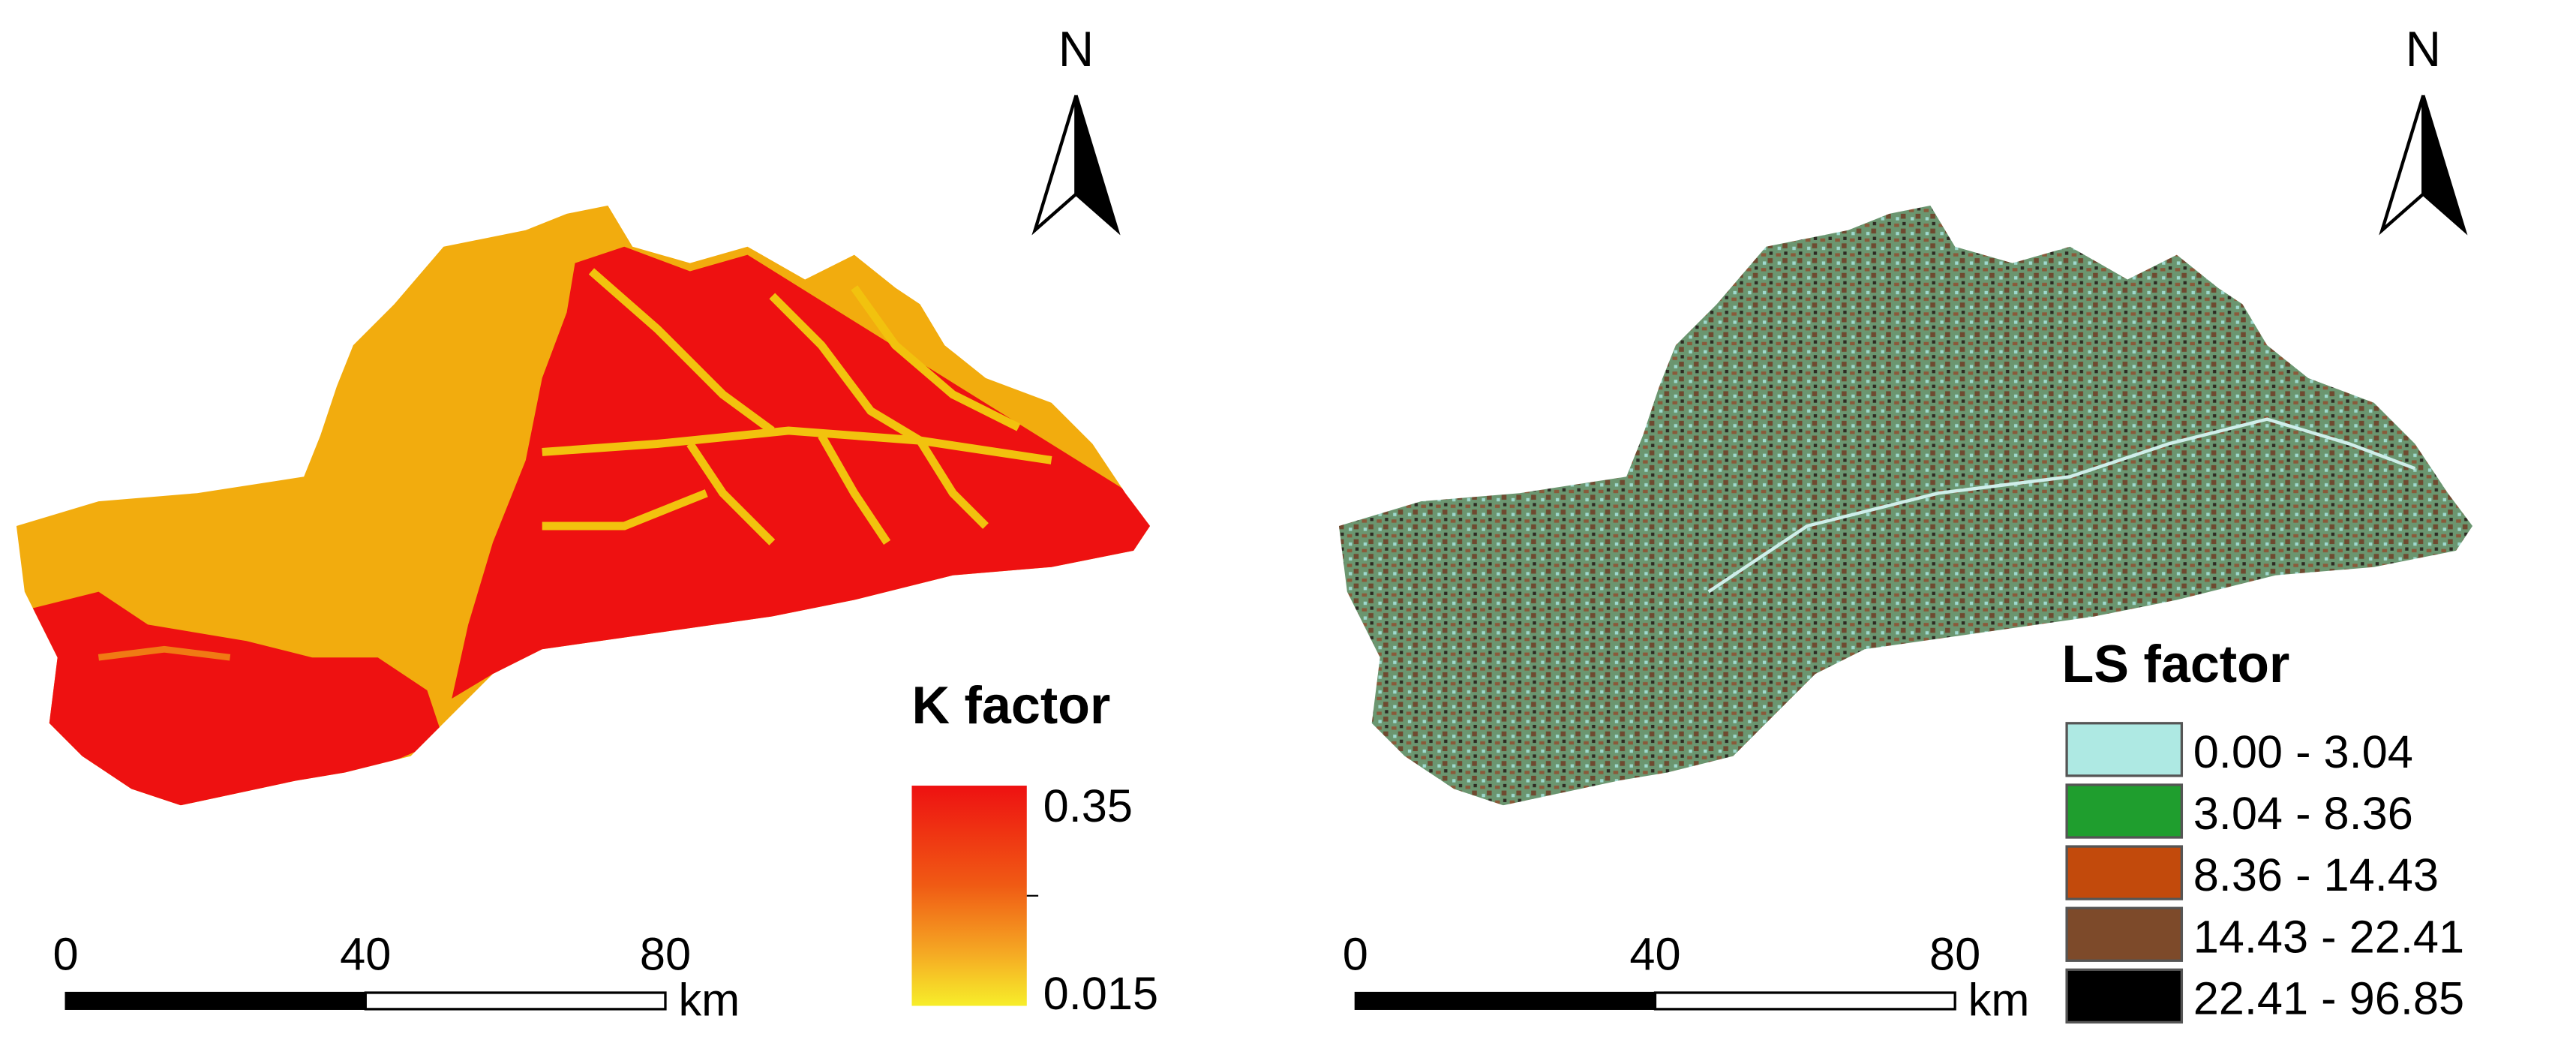 The image size is (2576, 1052). What do you see at coordinates (2328, 997) in the screenshot?
I see `legend-label: 22.41 - 96.85` at bounding box center [2328, 997].